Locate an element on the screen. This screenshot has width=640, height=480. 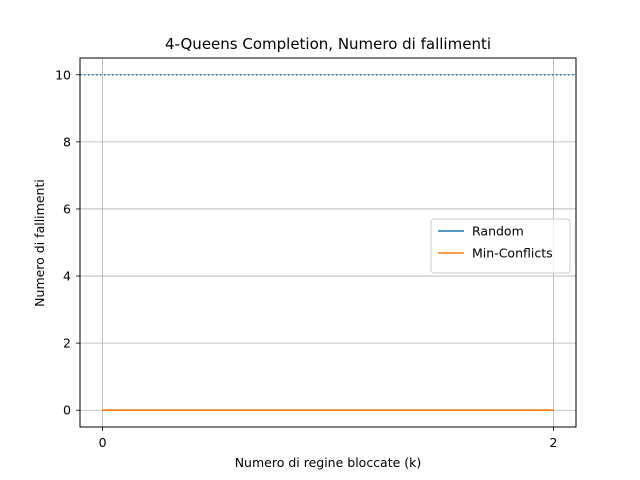
legend: Random Min-Conflicts is located at coordinates (500, 246).